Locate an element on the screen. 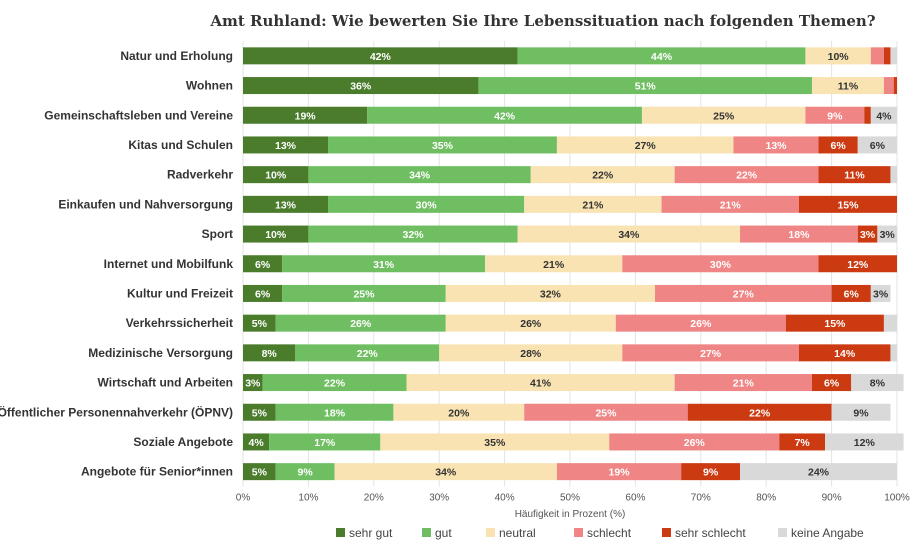 Image resolution: width=910 pixels, height=544 pixels. category-label: Internet und Mobilfunk is located at coordinates (169, 264).